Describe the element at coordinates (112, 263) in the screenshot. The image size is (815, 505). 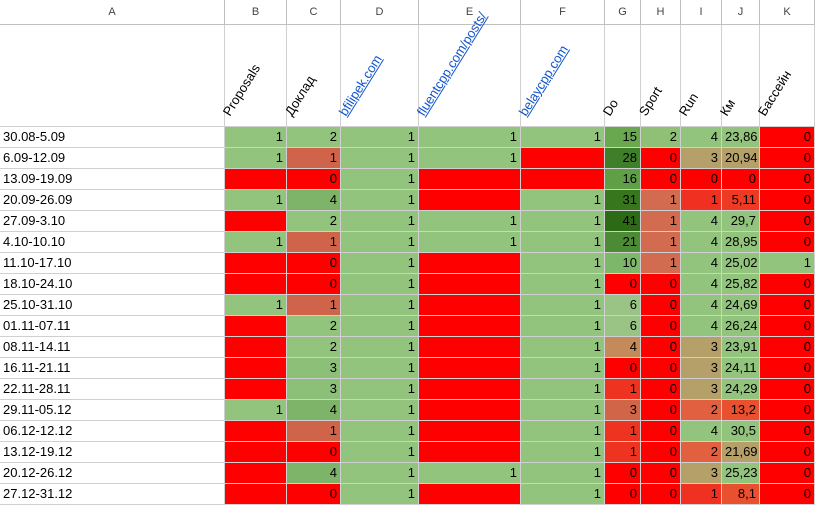
I see `row-label: 11.10-17.10` at that location.